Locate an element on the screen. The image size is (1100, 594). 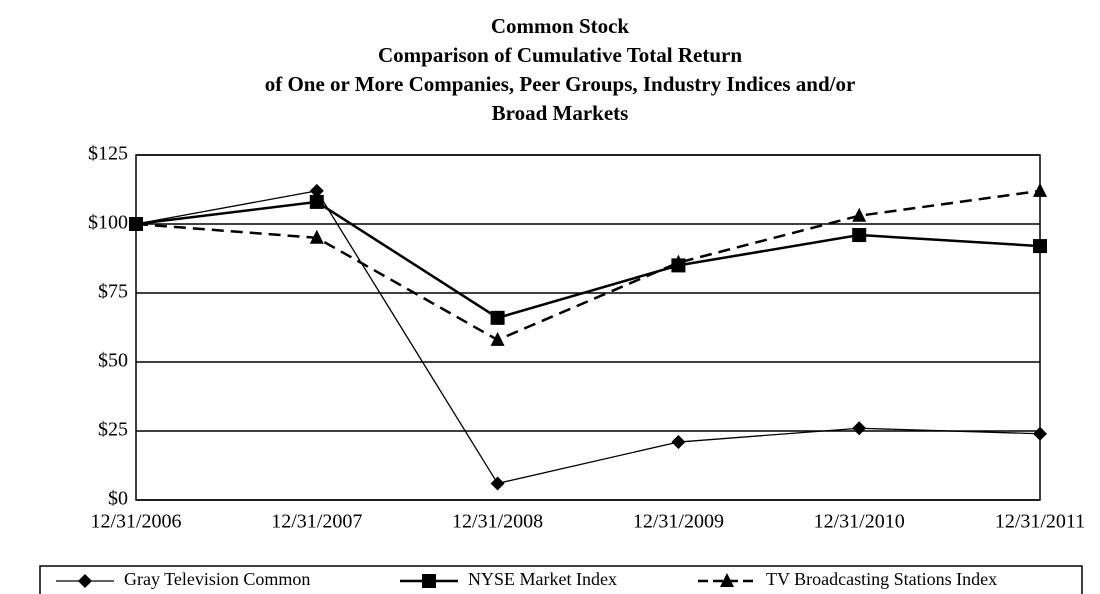
chart-title: Common Stock is located at coordinates (560, 26).